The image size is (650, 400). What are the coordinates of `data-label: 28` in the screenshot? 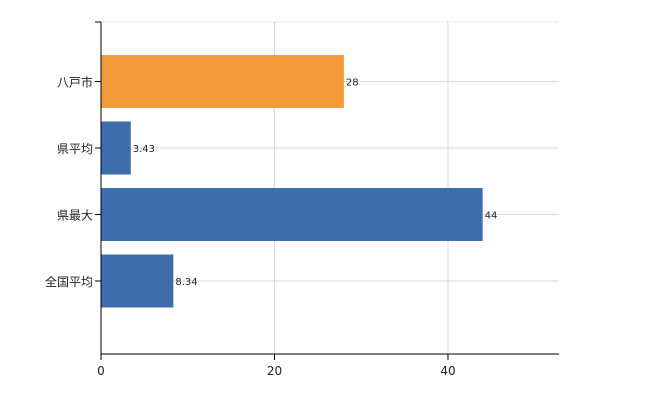 It's located at (352, 83).